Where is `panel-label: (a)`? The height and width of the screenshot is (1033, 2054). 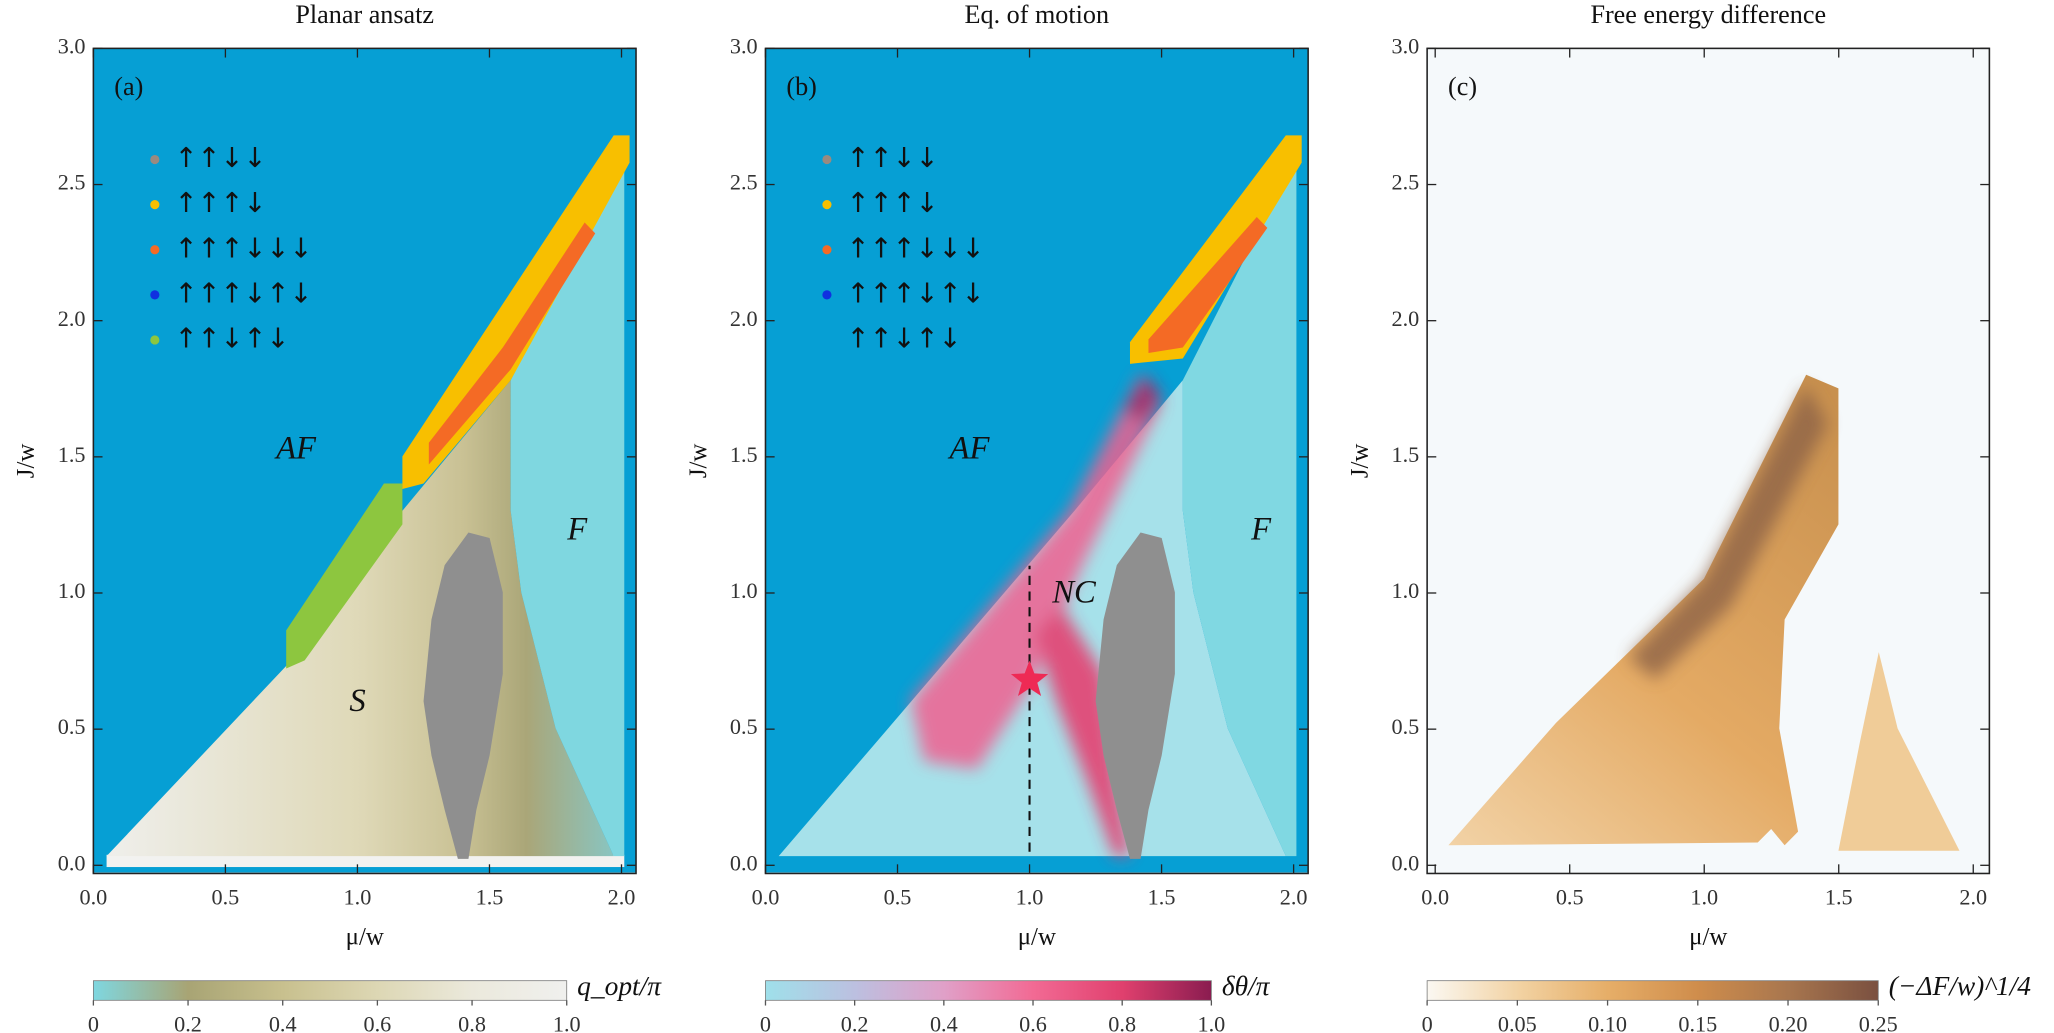
panel-label: (a) is located at coordinates (128, 86).